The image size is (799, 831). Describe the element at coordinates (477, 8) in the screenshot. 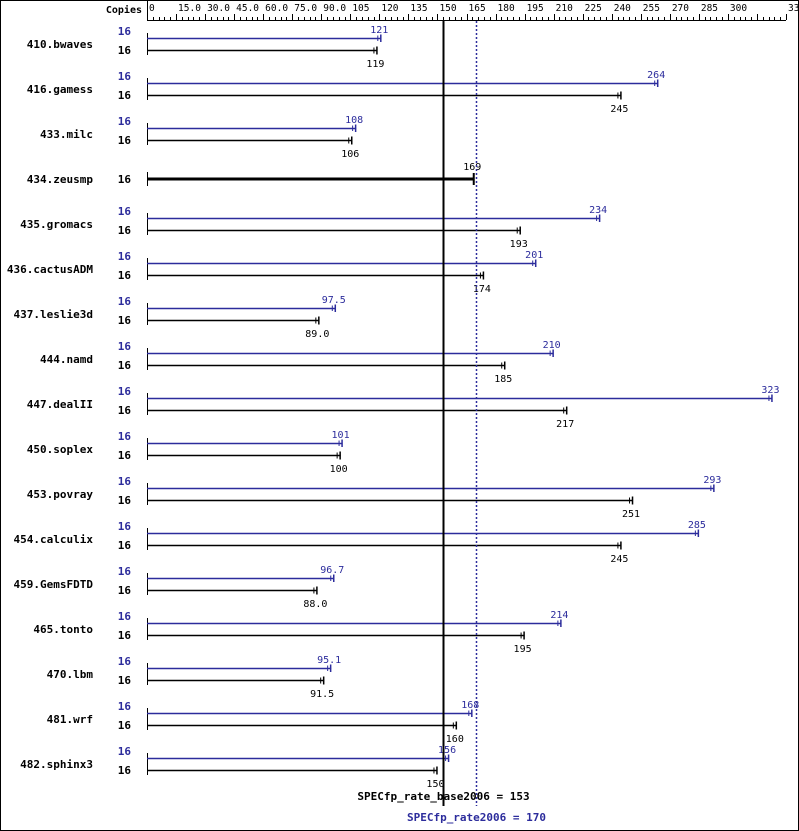

I see `x-tick-label: 165` at that location.